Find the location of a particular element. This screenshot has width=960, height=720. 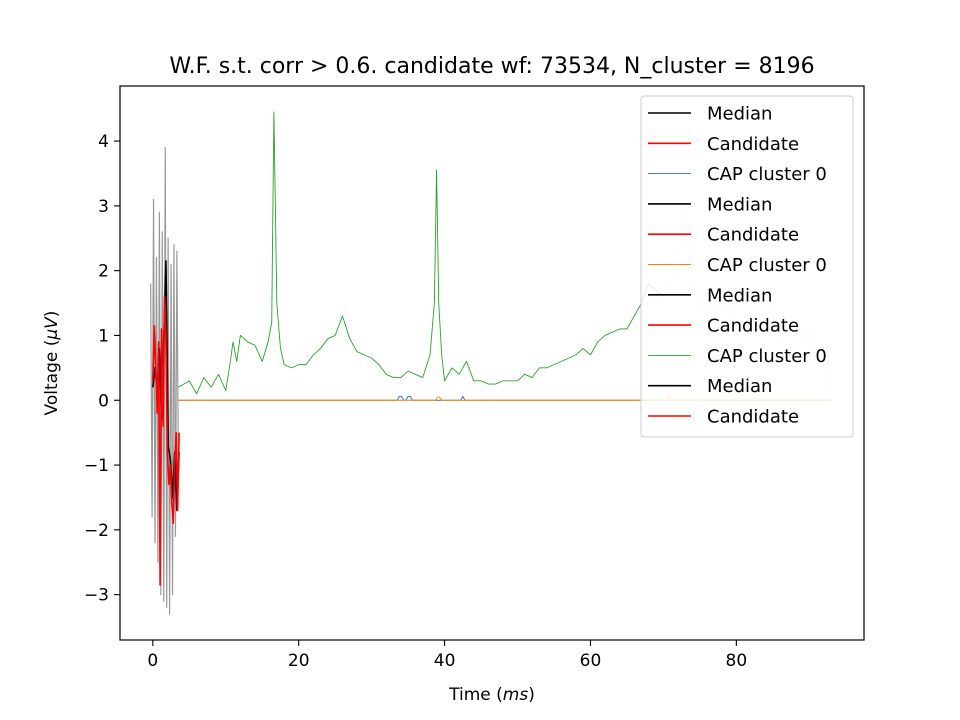

x-tick-label: 20 is located at coordinates (299, 661).